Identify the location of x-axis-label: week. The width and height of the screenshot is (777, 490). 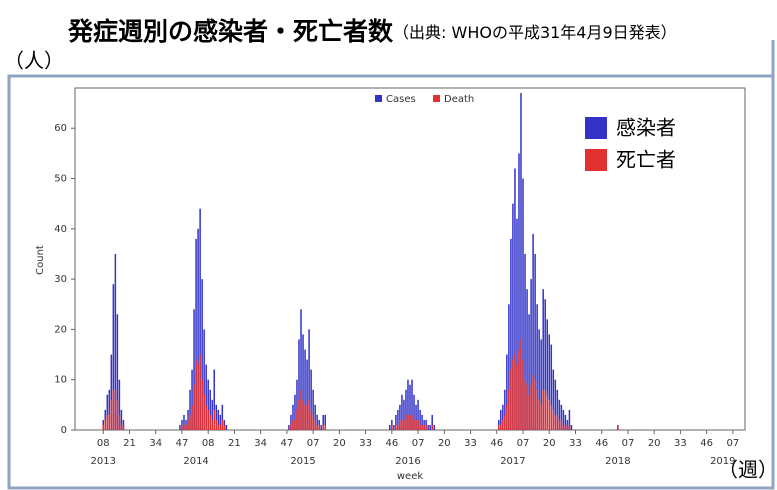
(410, 476).